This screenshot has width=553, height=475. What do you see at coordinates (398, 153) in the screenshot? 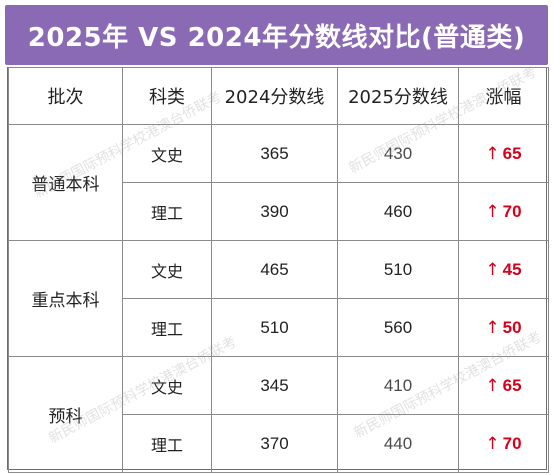
I see `score-2025-cell: 430` at bounding box center [398, 153].